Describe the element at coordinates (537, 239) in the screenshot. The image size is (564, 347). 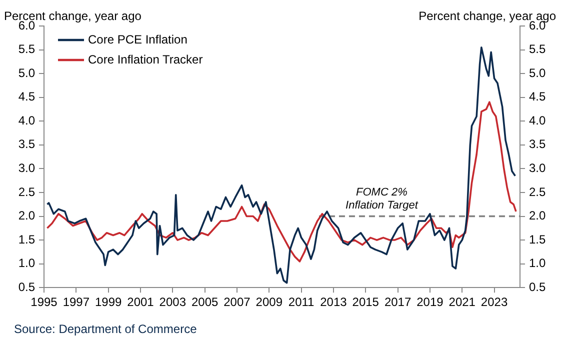
I see `y2-tick-label: 1.5` at that location.